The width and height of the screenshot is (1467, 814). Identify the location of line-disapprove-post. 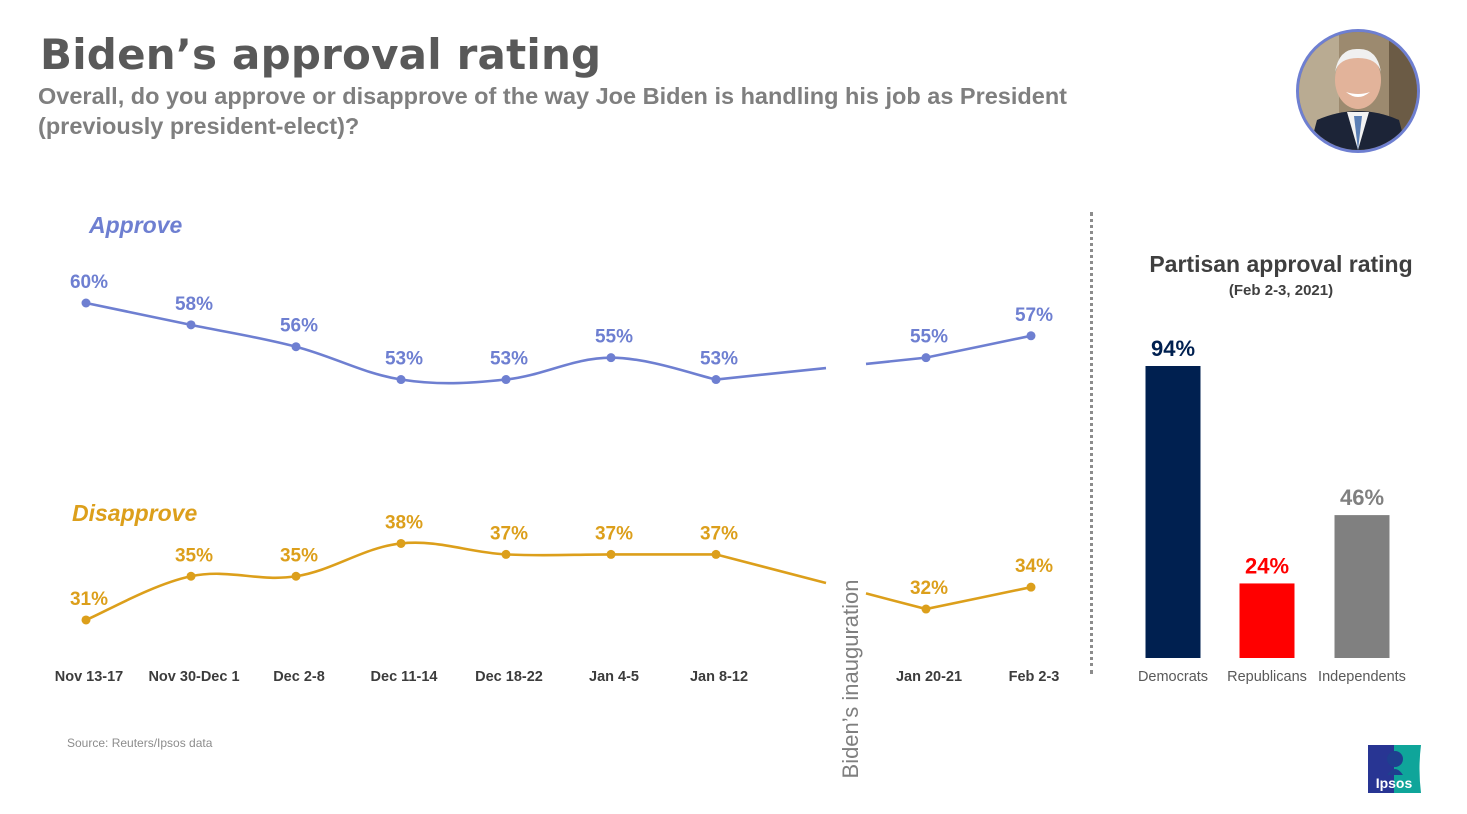
(948, 598).